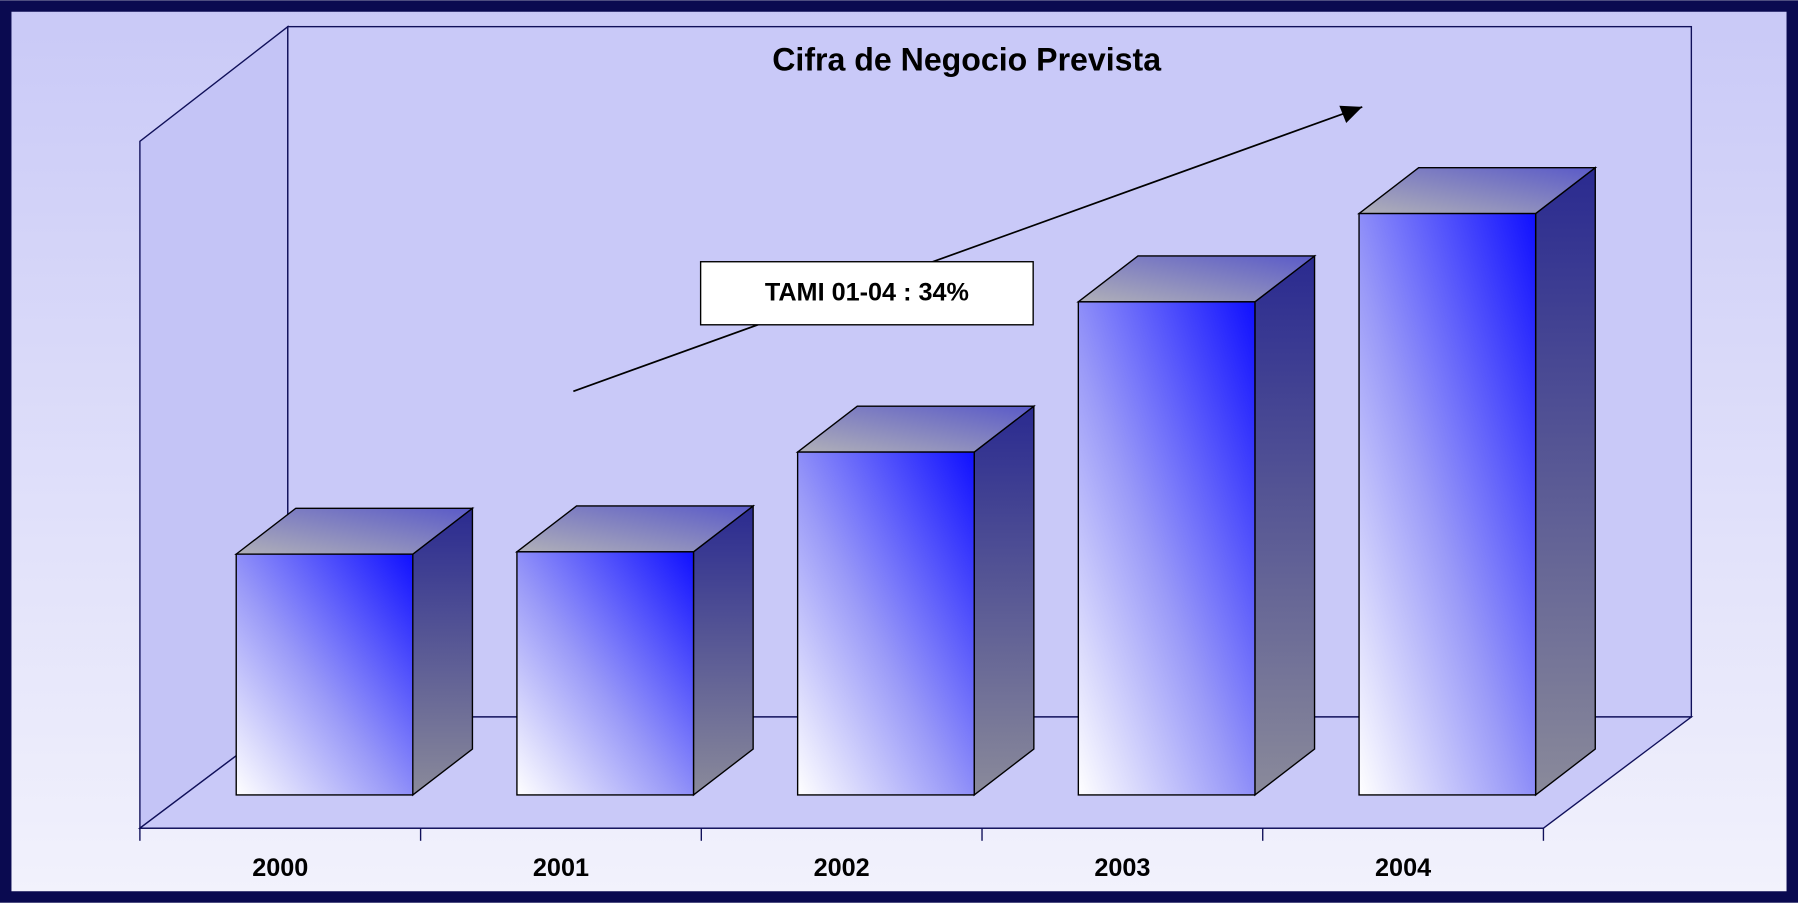 The image size is (1798, 903). I want to click on x-tick-label: 2000, so click(280, 868).